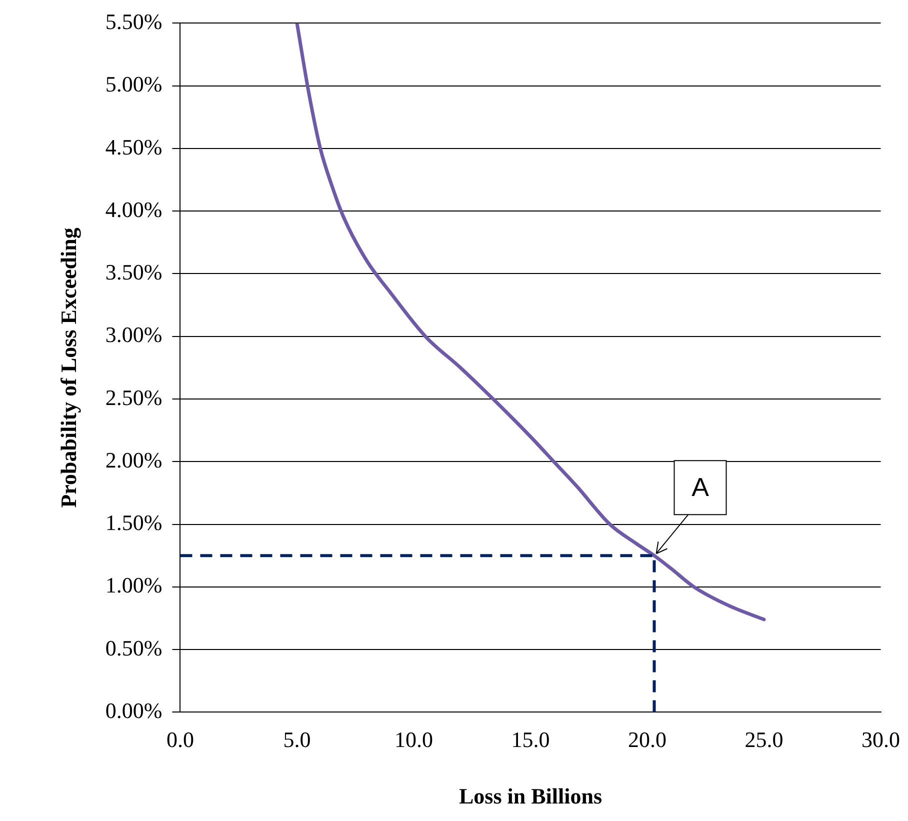 The image size is (908, 821). I want to click on y-tick-label: 2.50%, so click(133, 397).